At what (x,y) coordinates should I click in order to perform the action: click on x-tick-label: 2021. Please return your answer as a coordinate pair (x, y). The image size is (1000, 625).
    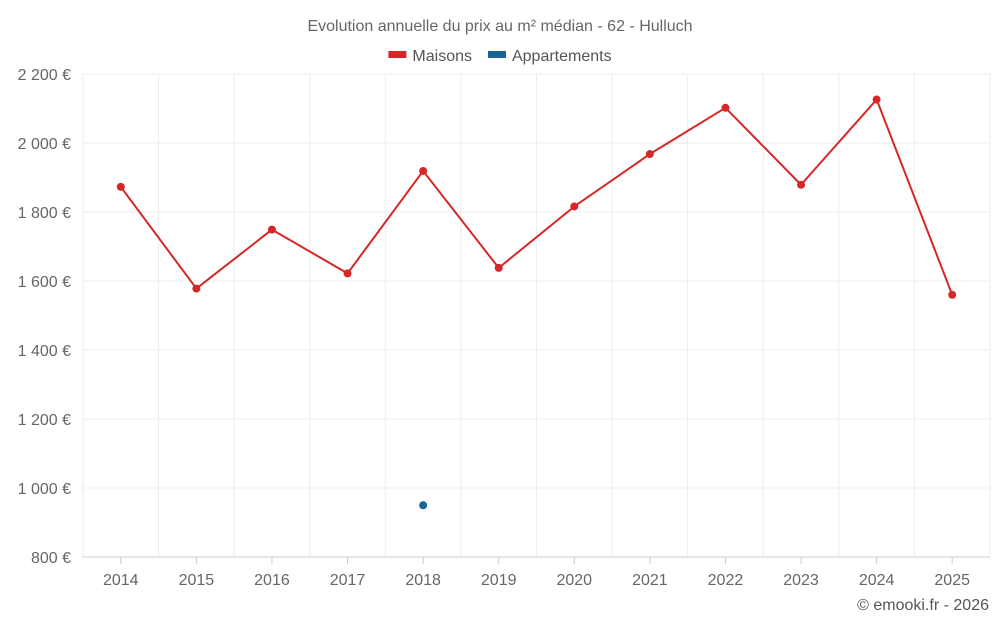
    Looking at the image, I should click on (650, 580).